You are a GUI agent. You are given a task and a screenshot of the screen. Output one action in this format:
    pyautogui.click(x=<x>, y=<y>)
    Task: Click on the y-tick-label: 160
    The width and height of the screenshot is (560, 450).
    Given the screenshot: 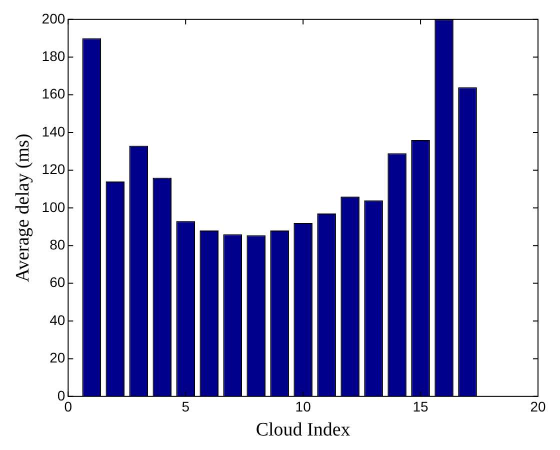 What is the action you would take?
    pyautogui.click(x=54, y=94)
    